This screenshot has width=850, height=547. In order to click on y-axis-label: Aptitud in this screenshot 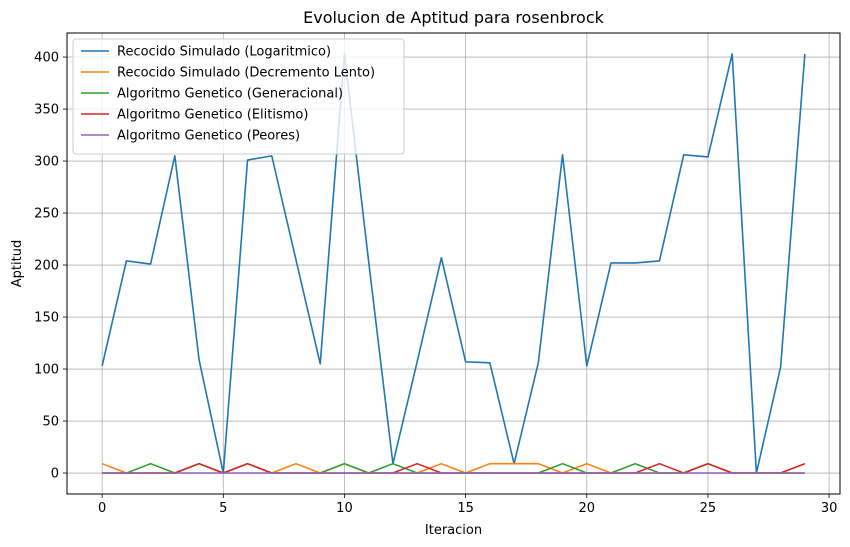, I will do `click(17, 263)`.